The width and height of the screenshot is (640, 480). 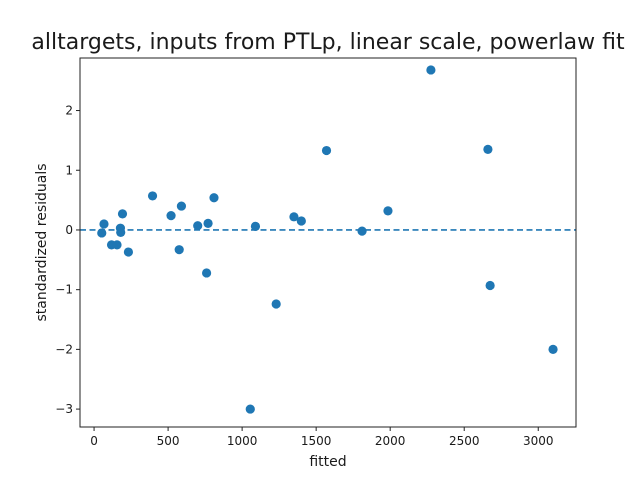 I want to click on y-axis: −3 −2 −1 0 1 2, so click(x=67, y=260).